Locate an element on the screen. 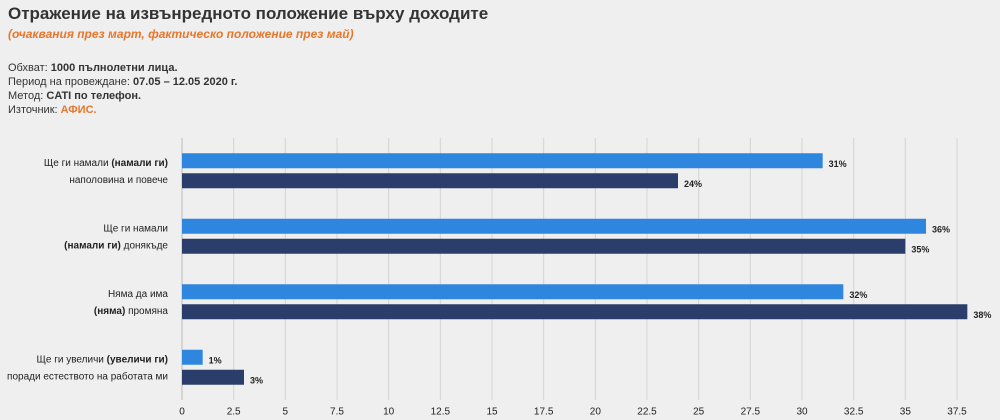  info-value: 1000 пълнолетни лица. is located at coordinates (114, 68).